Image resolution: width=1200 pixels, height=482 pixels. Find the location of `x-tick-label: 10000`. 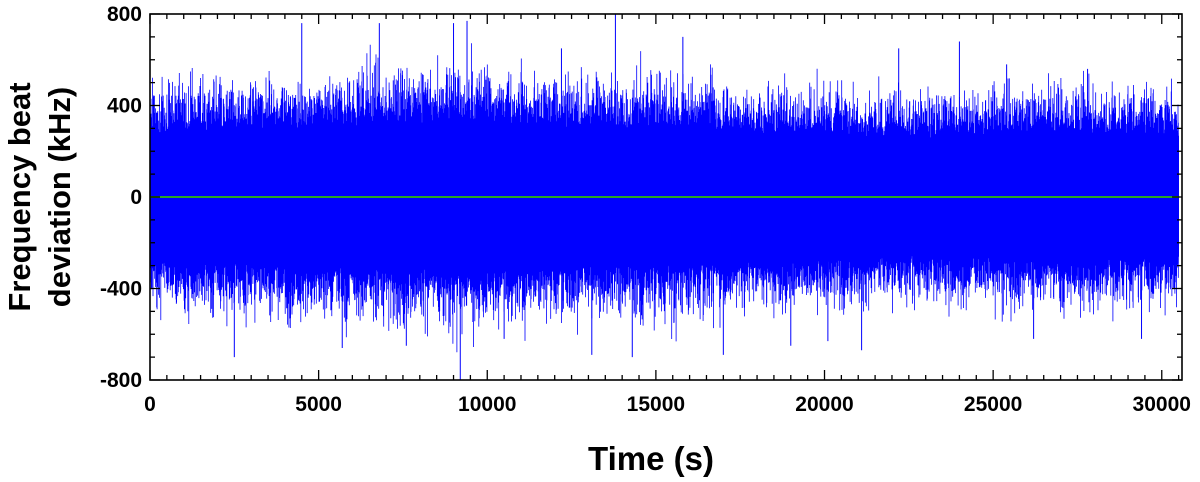

x-tick-label: 10000 is located at coordinates (487, 404).